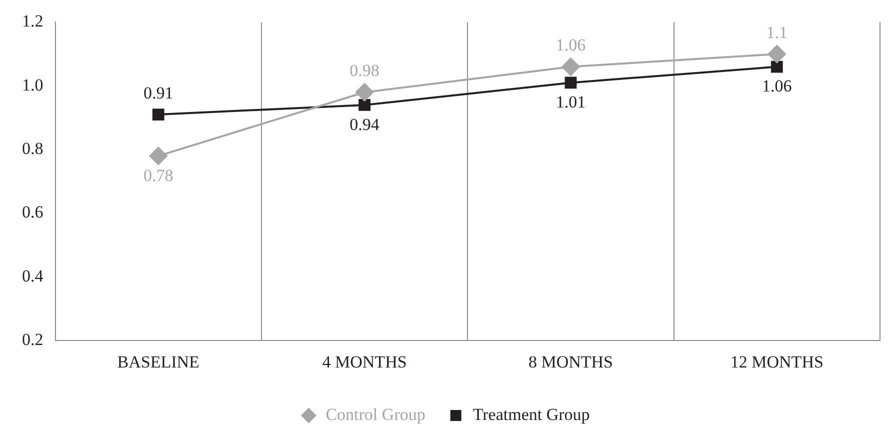 The width and height of the screenshot is (894, 444). I want to click on data-label: 0.98, so click(365, 70).